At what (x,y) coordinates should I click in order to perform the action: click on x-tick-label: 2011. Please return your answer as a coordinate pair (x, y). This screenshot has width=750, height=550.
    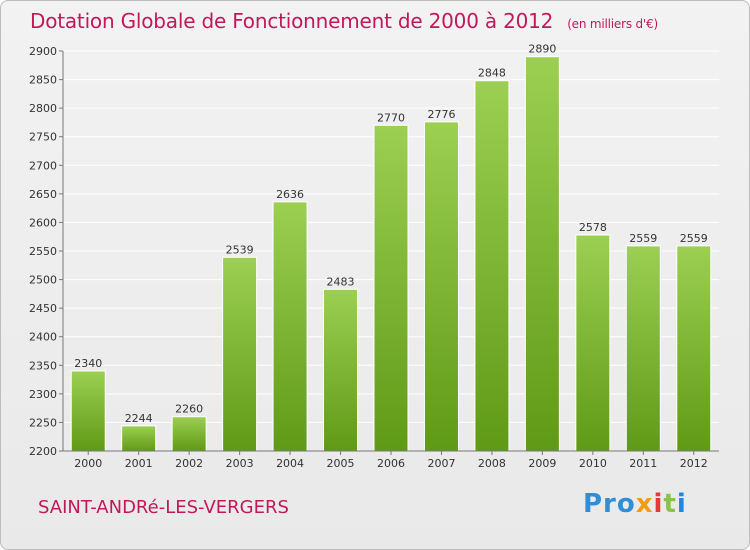
    Looking at the image, I should click on (643, 463).